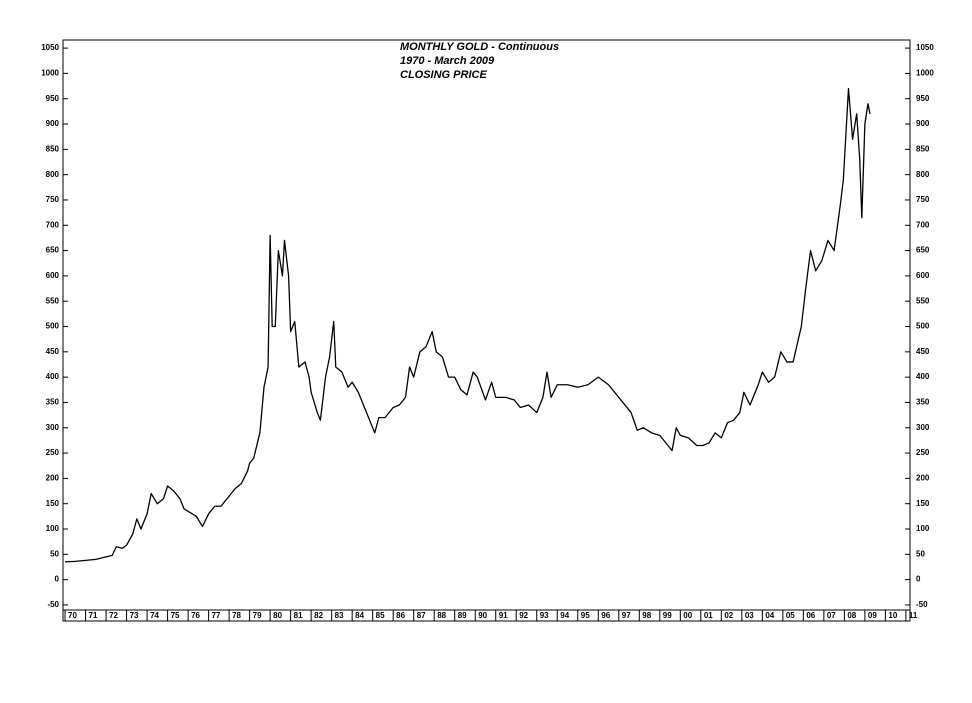 The width and height of the screenshot is (972, 703). Describe the element at coordinates (441, 615) in the screenshot. I see `x-tick-label: 88` at that location.